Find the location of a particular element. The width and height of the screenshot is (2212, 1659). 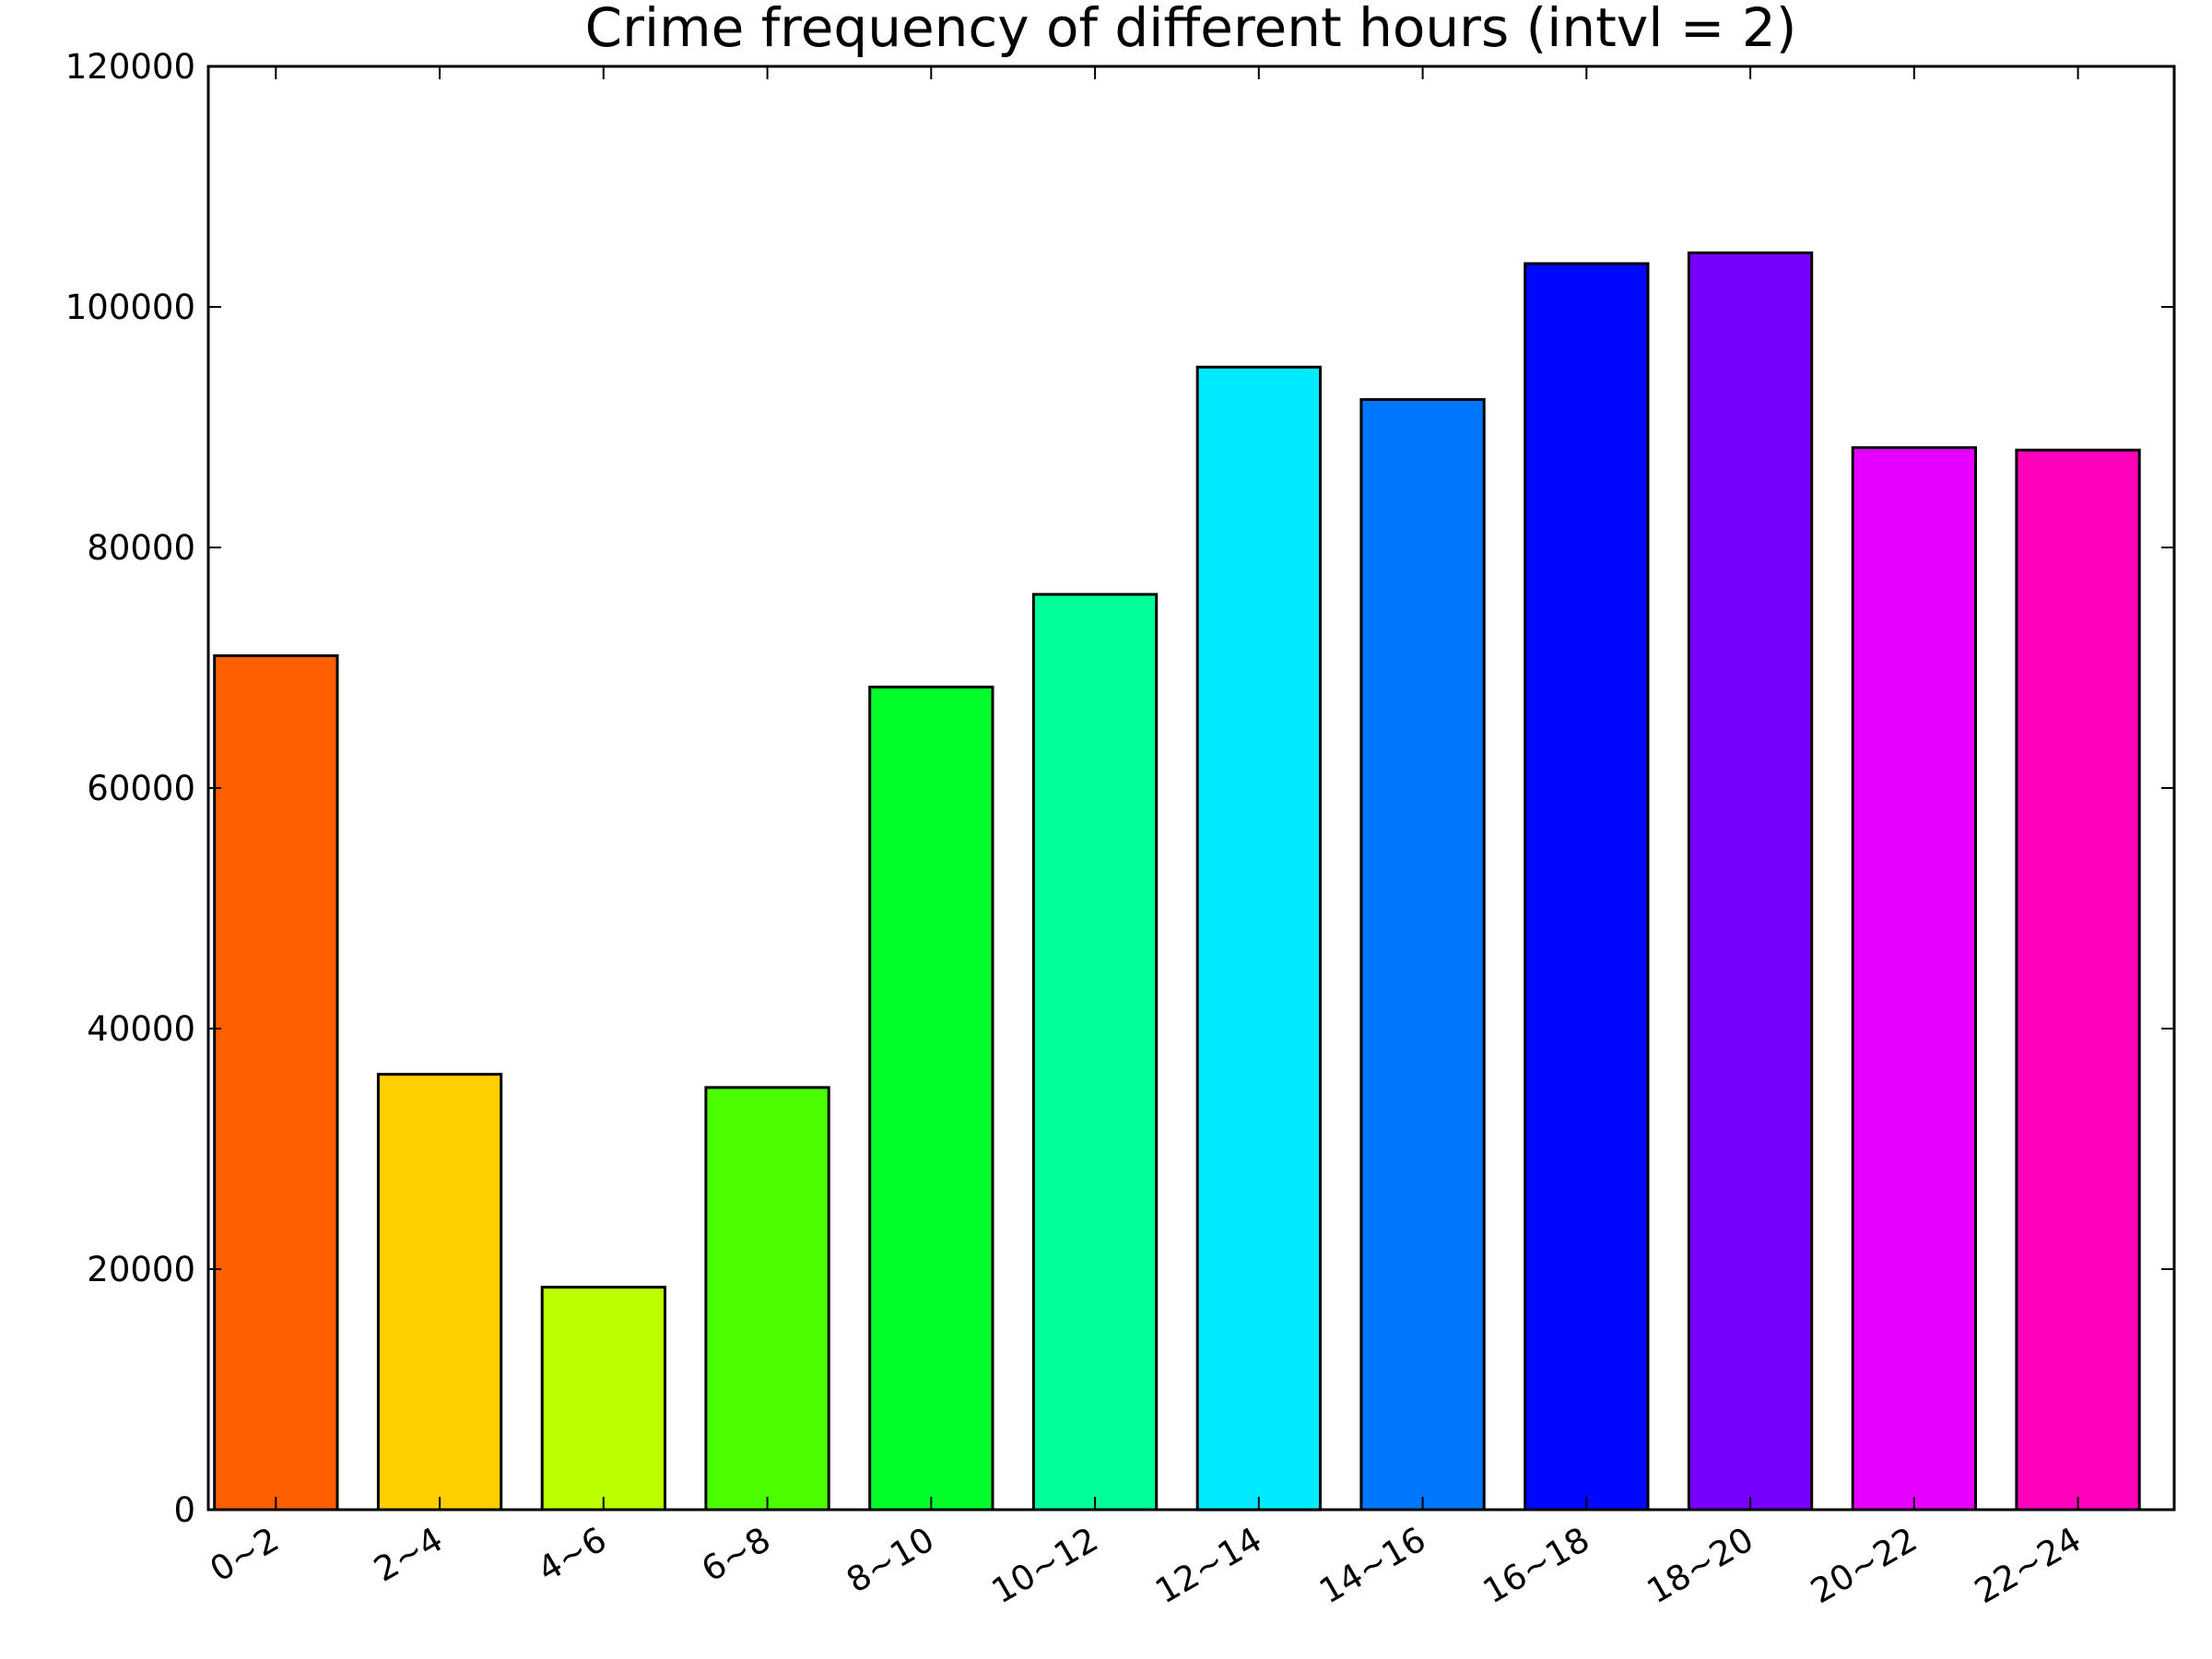

x-tick-label: 14~16 is located at coordinates (1372, 1566).